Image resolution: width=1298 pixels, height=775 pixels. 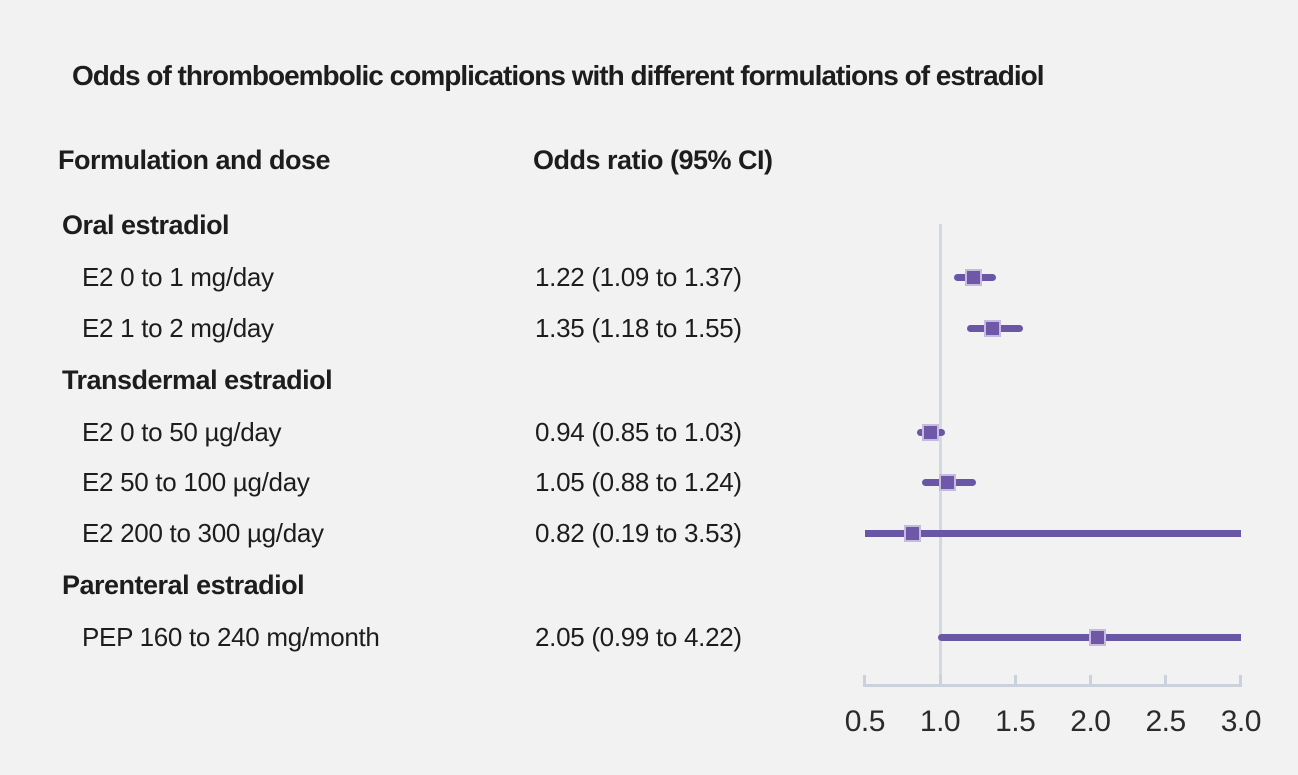 What do you see at coordinates (1165, 721) in the screenshot?
I see `x-axis-tick-label: 2.5` at bounding box center [1165, 721].